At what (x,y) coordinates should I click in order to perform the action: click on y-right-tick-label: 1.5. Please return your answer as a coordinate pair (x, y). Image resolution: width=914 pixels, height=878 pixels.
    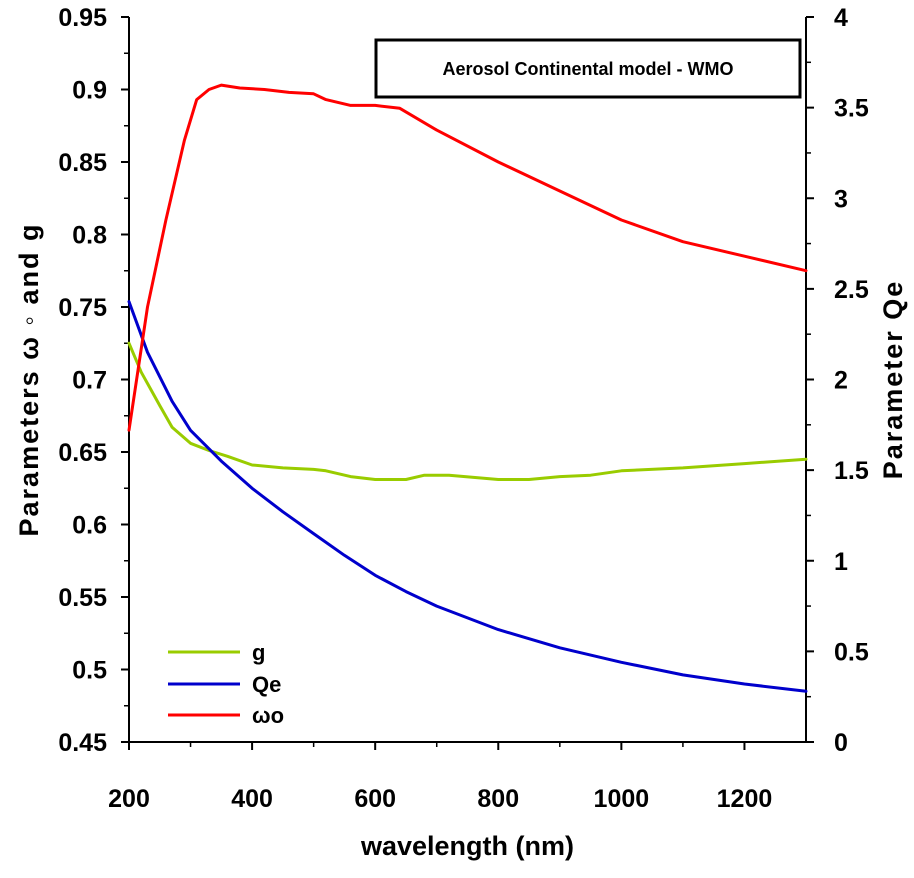
    Looking at the image, I should click on (851, 471).